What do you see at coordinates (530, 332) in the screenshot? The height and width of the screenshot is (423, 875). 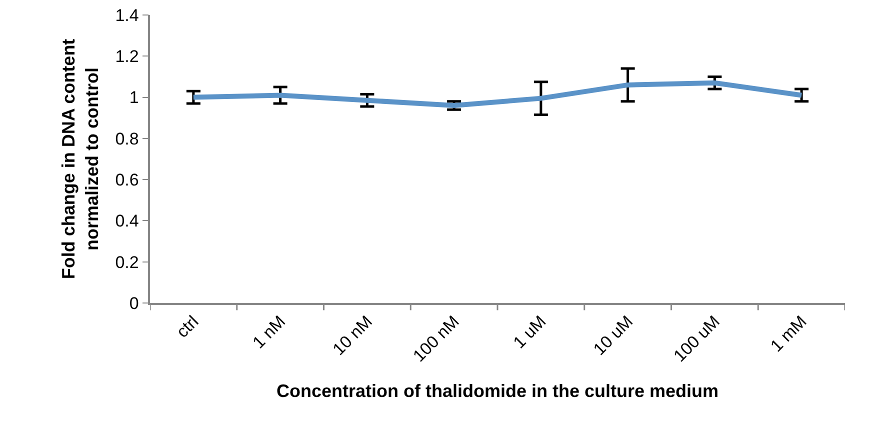 I see `x-tick-label: 1 uM` at bounding box center [530, 332].